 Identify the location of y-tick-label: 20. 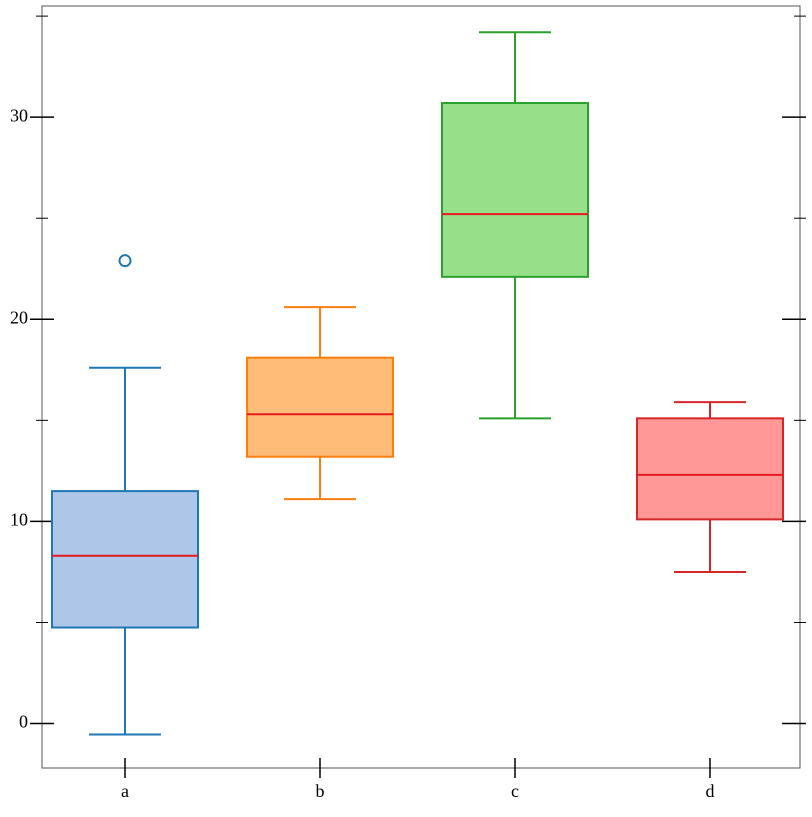
(19, 317).